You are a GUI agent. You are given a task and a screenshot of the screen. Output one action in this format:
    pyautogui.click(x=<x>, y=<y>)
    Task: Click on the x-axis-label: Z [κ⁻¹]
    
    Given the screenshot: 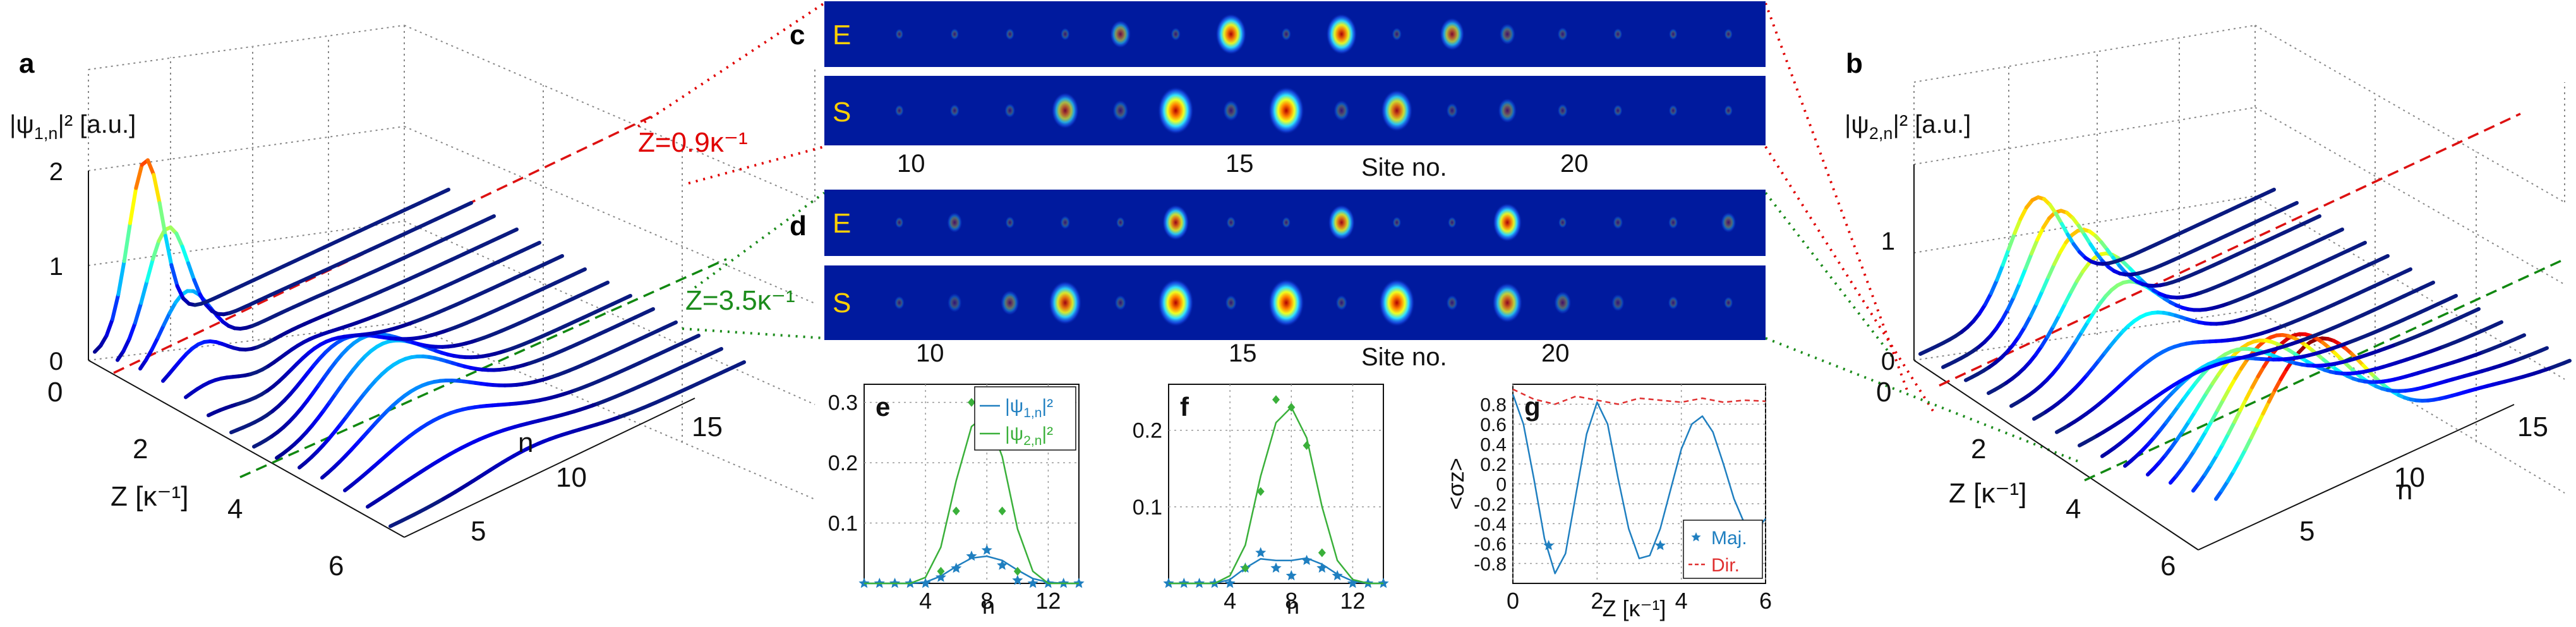 What is the action you would take?
    pyautogui.click(x=1634, y=608)
    